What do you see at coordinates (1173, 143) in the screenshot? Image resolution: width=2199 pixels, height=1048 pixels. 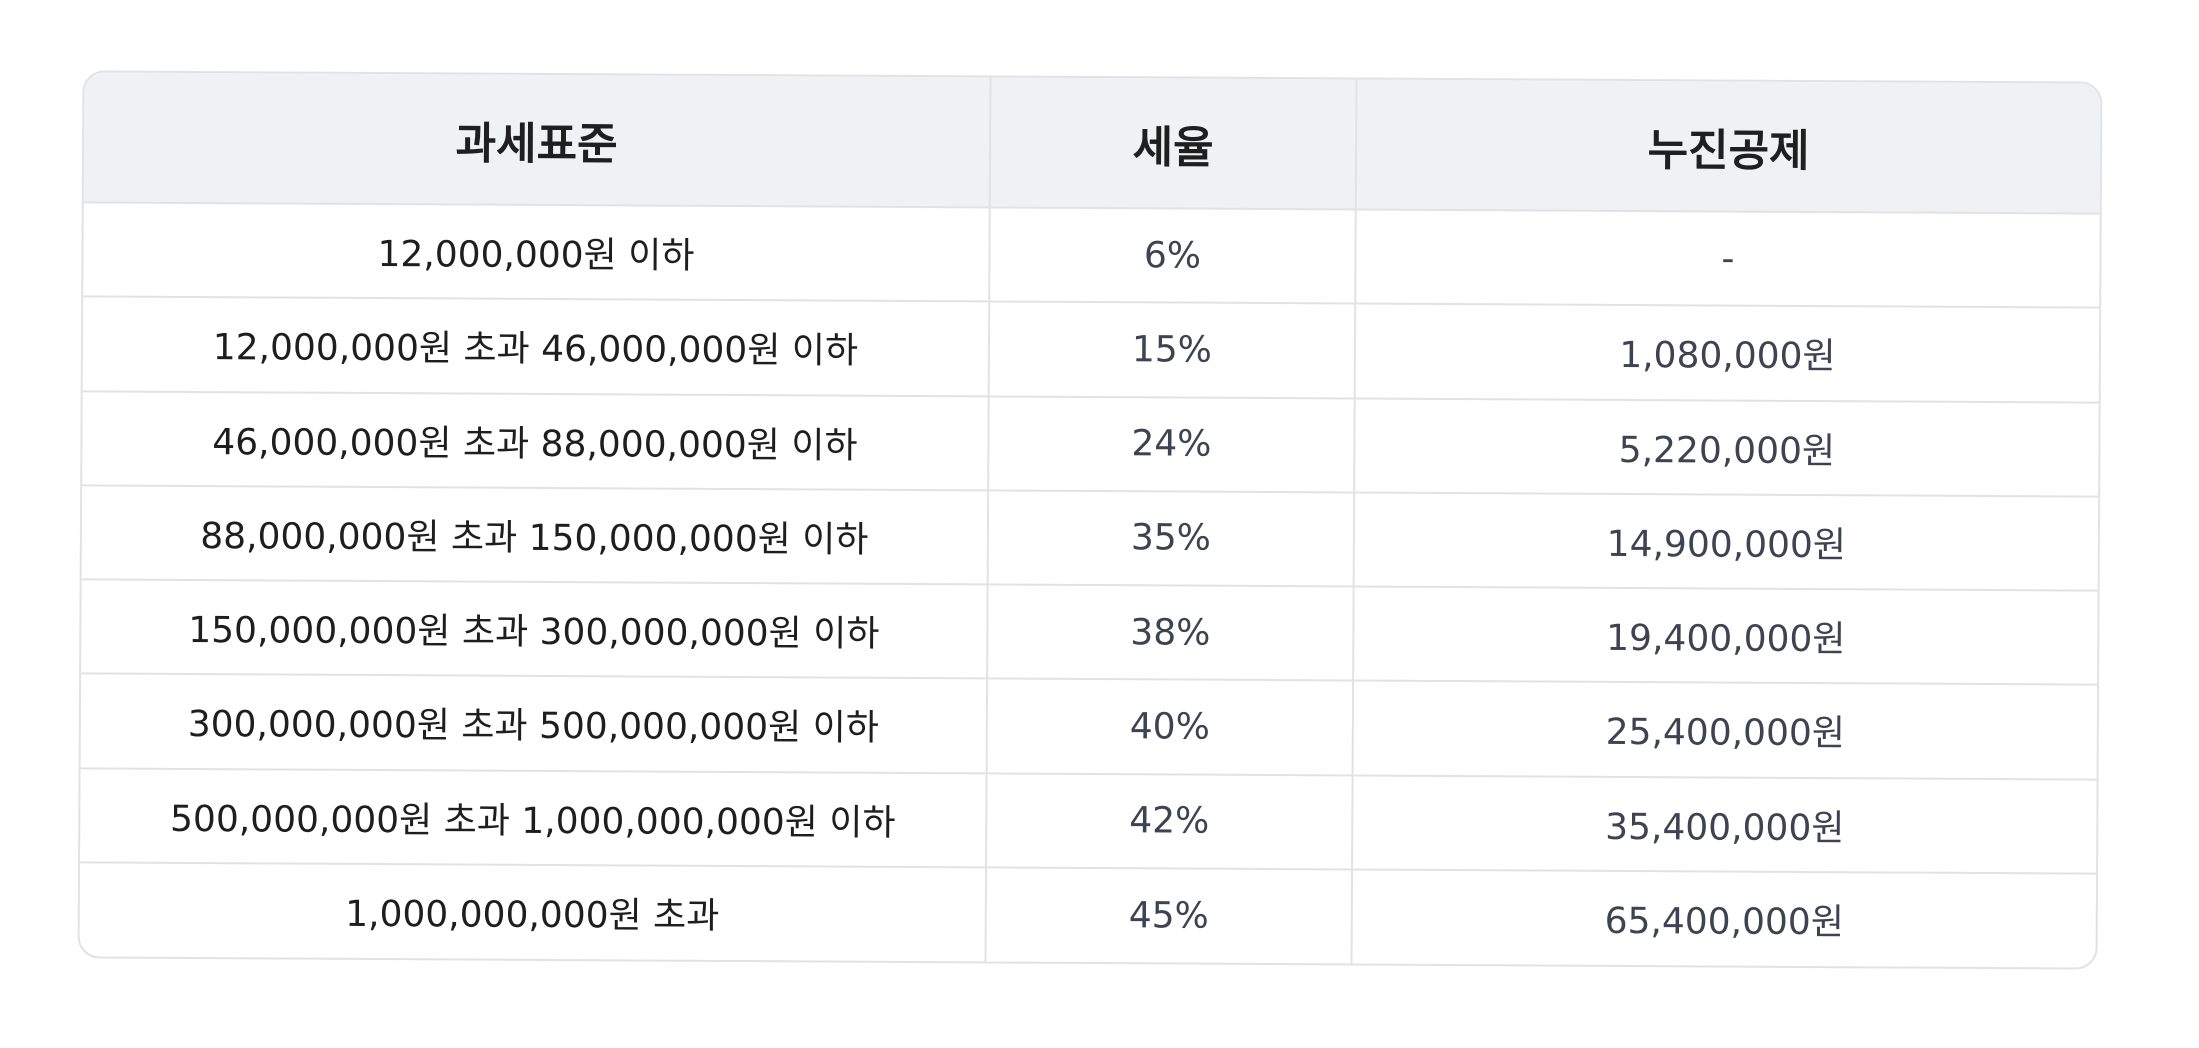 I see `header-tax-rate: 세율` at bounding box center [1173, 143].